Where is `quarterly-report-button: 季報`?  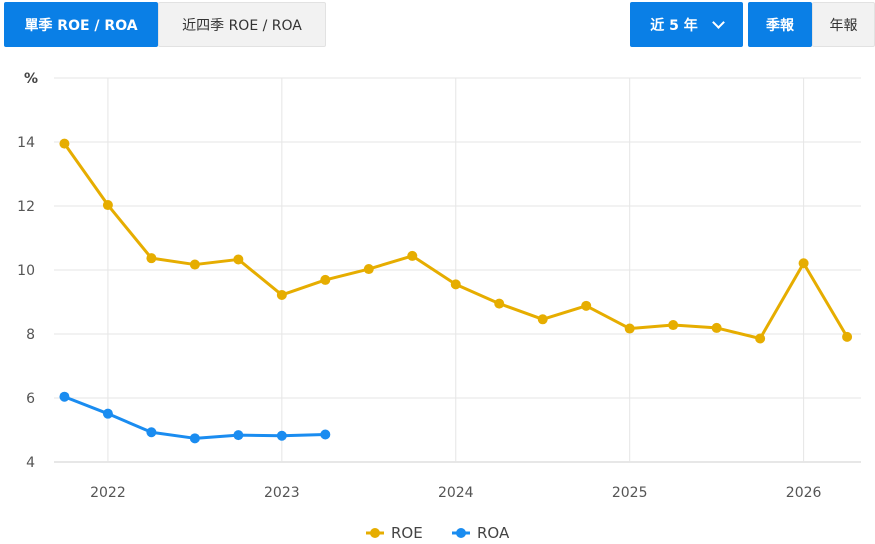 quarterly-report-button: 季報 is located at coordinates (780, 24).